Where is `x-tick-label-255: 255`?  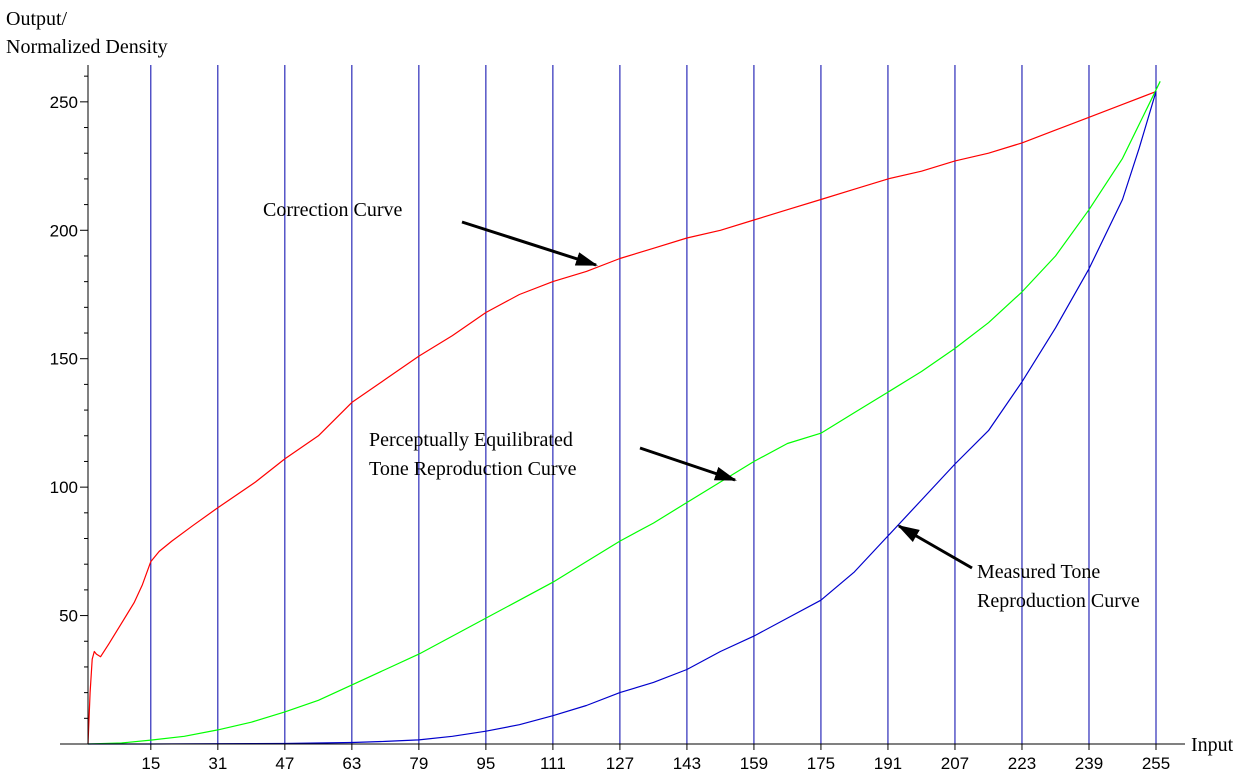 x-tick-label-255: 255 is located at coordinates (1156, 763).